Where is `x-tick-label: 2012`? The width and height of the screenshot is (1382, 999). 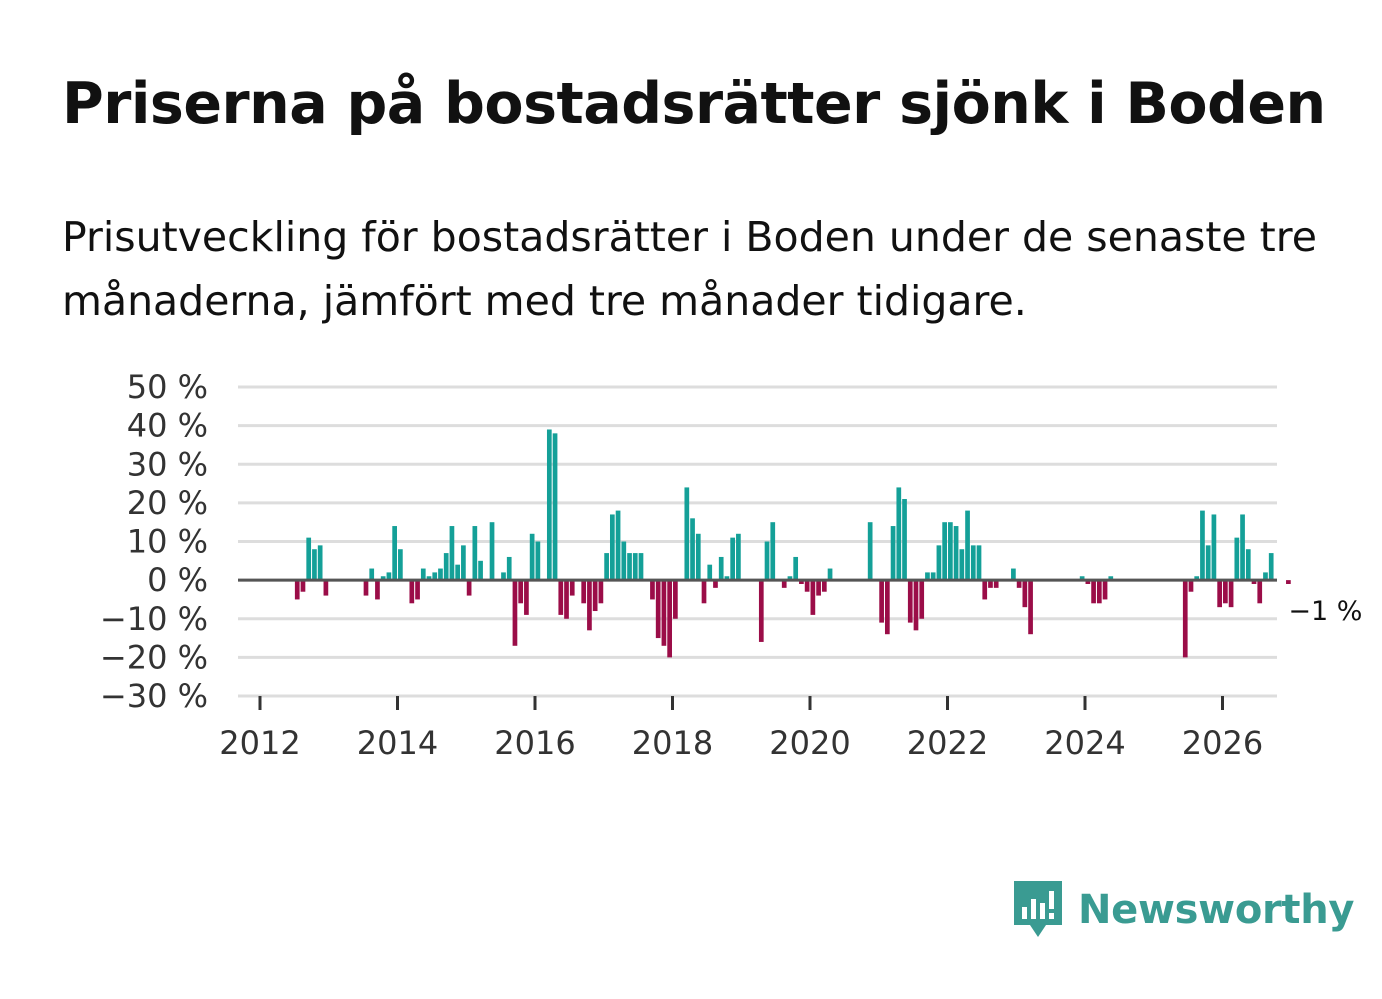
x-tick-label: 2012 is located at coordinates (259, 743).